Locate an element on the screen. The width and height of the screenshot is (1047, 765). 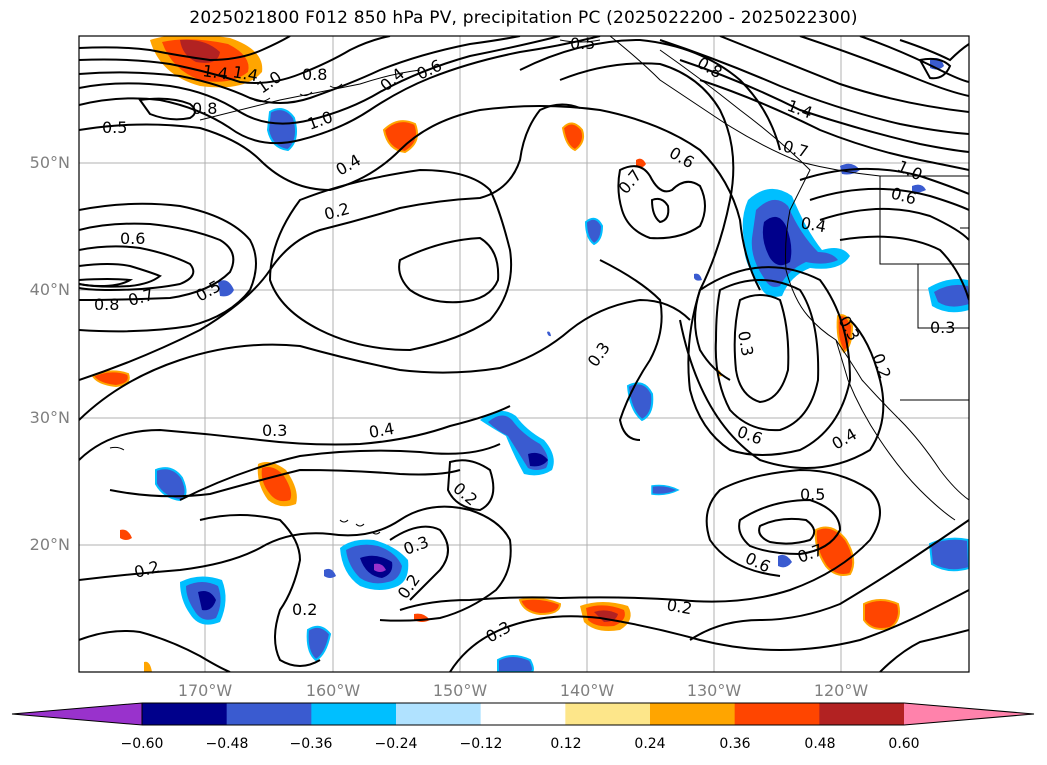
lat-label: 20°N is located at coordinates (49, 544).